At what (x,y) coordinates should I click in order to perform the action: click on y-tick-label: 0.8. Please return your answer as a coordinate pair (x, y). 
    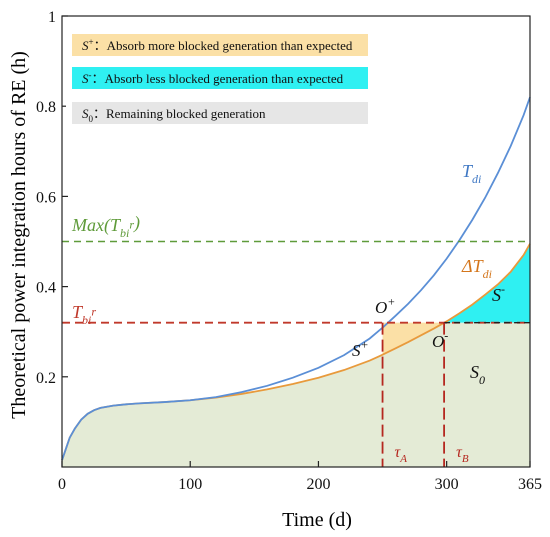
    Looking at the image, I should click on (46, 107).